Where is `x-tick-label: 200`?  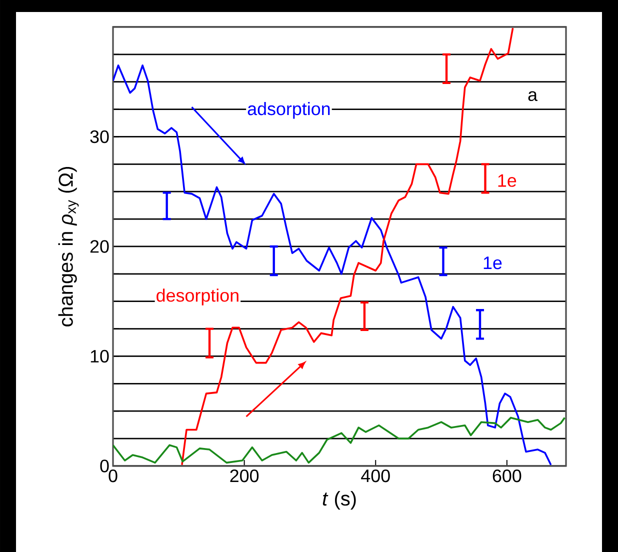
x-tick-label: 200 is located at coordinates (244, 475).